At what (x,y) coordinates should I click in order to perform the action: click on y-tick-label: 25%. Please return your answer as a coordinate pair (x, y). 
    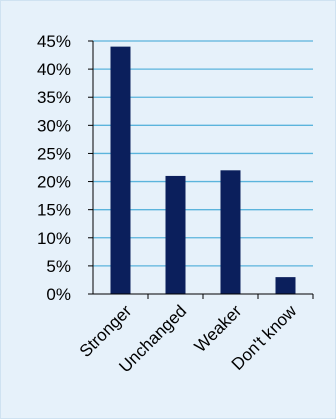
    Looking at the image, I should click on (54, 153).